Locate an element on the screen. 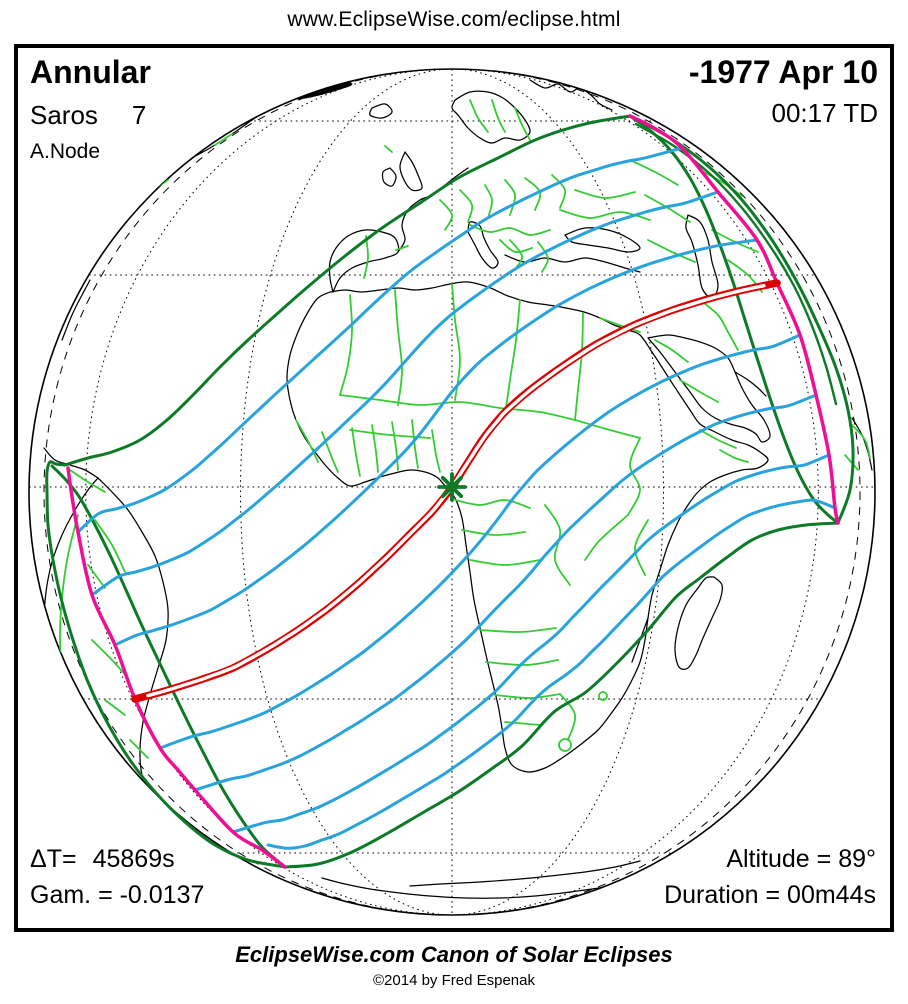  altitude-label: Altitude = 89° is located at coordinates (801, 859).